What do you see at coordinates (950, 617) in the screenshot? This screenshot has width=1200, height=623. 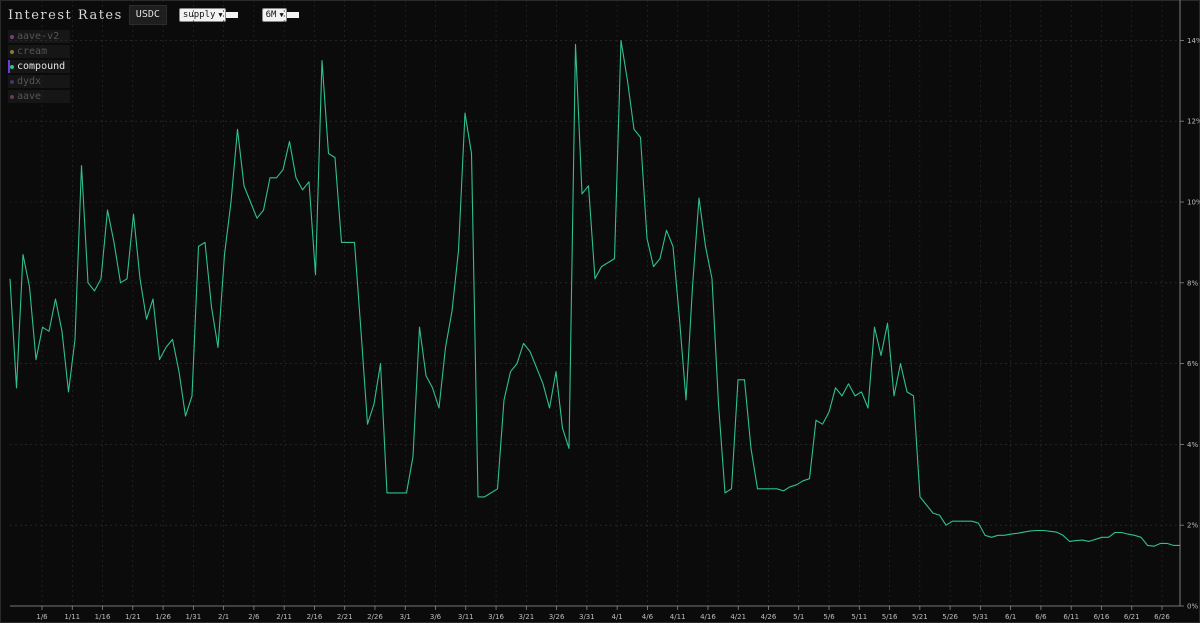 I see `x-tick-label: 5/26` at bounding box center [950, 617].